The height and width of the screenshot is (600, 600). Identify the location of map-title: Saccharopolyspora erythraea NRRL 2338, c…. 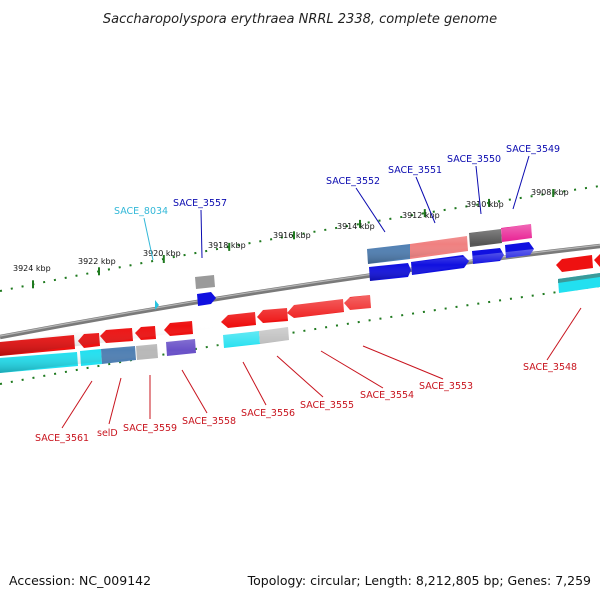
(300, 19).